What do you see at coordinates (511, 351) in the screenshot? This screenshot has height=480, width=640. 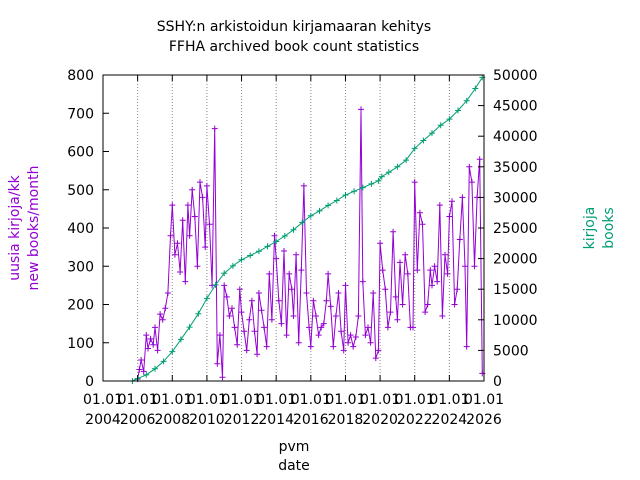 I see `y-right-tick-label: 5000` at bounding box center [511, 351].